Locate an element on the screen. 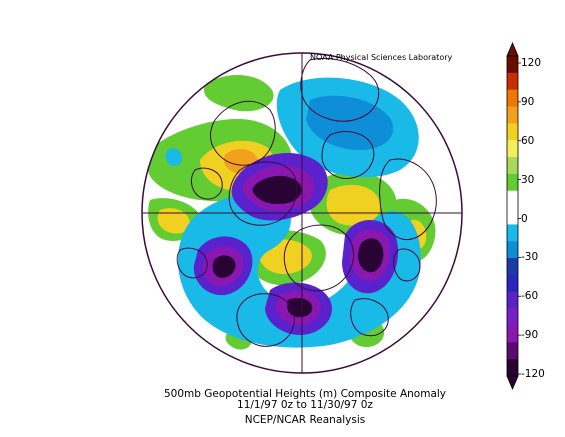 This screenshot has width=565, height=437. colorbar-tick-label: 120 is located at coordinates (531, 63).